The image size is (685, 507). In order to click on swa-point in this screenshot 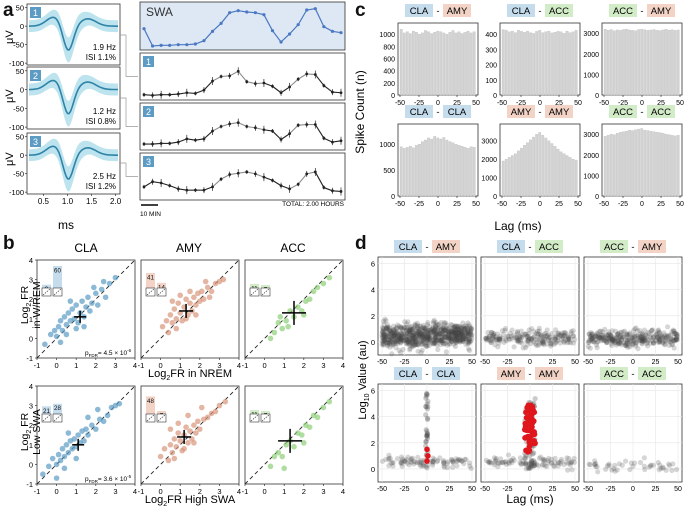, I will do `click(341, 33)`.